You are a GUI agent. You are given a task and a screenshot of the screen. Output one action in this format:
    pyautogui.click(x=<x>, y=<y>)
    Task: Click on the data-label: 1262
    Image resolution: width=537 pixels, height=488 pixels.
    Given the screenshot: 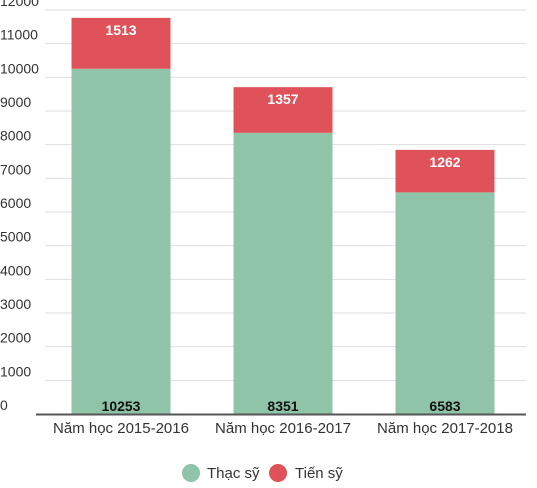 What is the action you would take?
    pyautogui.click(x=444, y=162)
    